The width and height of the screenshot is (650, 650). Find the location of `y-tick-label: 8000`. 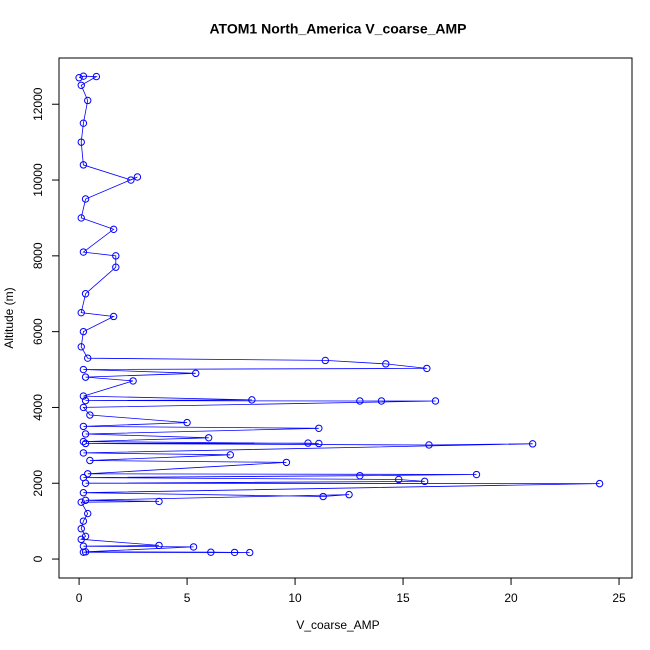

y-tick-label: 8000 is located at coordinates (38, 255).